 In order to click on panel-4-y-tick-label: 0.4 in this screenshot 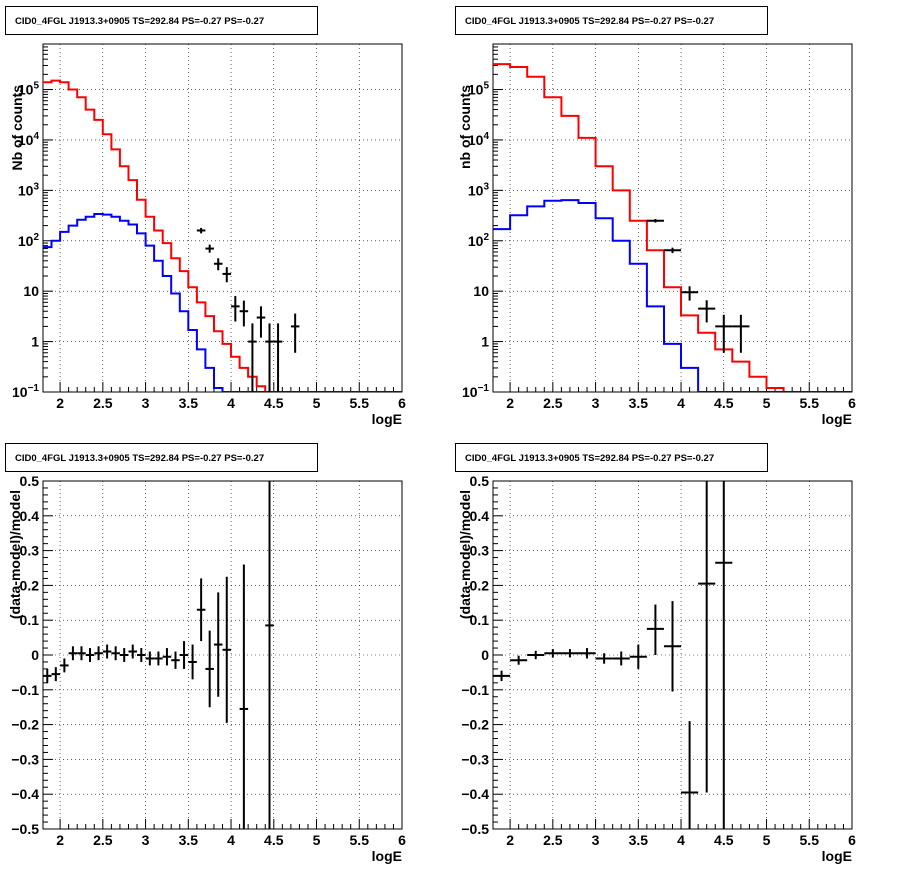, I will do `click(480, 516)`.